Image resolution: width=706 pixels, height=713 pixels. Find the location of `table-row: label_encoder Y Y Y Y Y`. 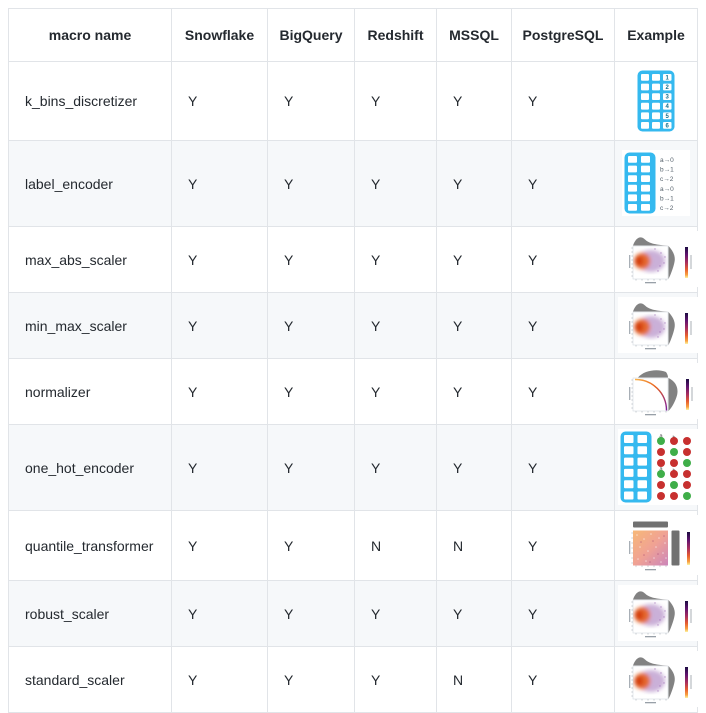

table-row: label_encoder Y Y Y Y Y is located at coordinates (353, 183).